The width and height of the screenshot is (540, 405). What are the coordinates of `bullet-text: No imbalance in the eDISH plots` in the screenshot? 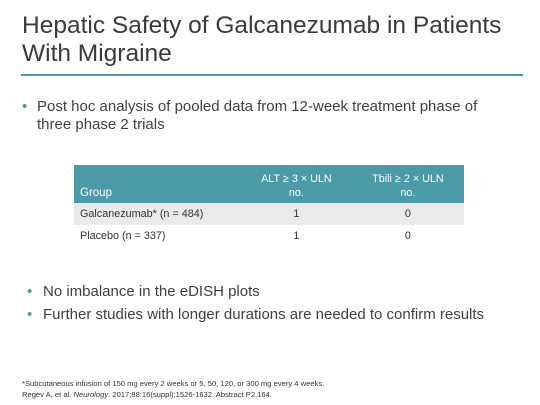 It's located at (151, 291).